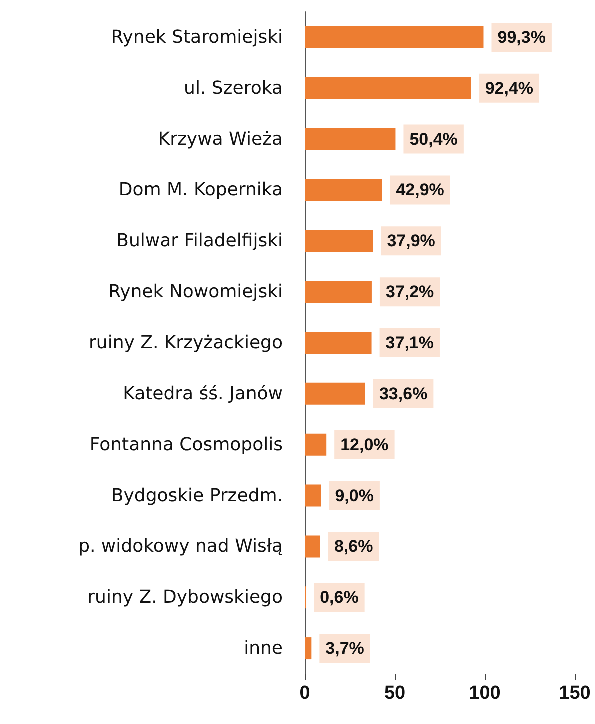 The height and width of the screenshot is (724, 595). Describe the element at coordinates (395, 693) in the screenshot. I see `x-tick-label: 50` at that location.